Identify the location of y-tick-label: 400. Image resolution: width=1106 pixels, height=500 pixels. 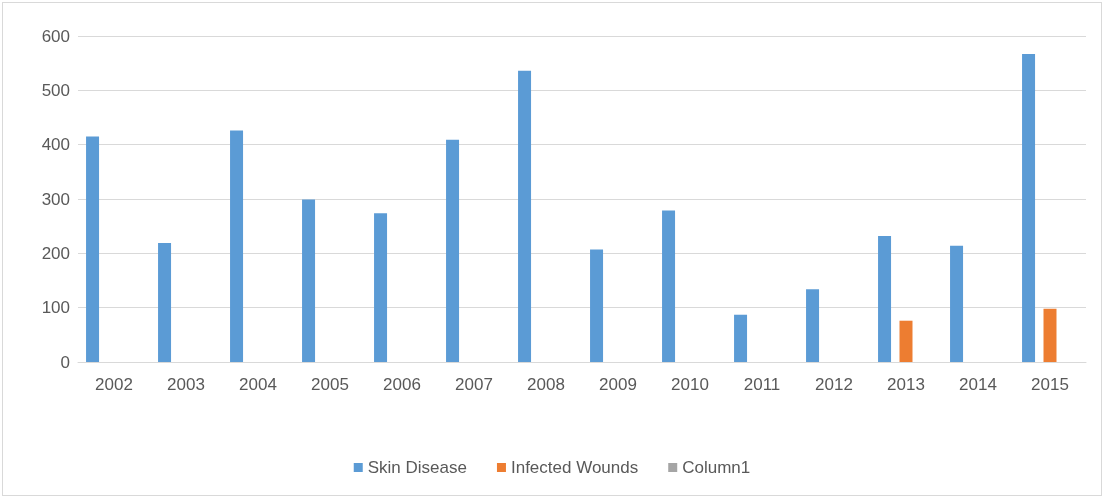
(55, 145).